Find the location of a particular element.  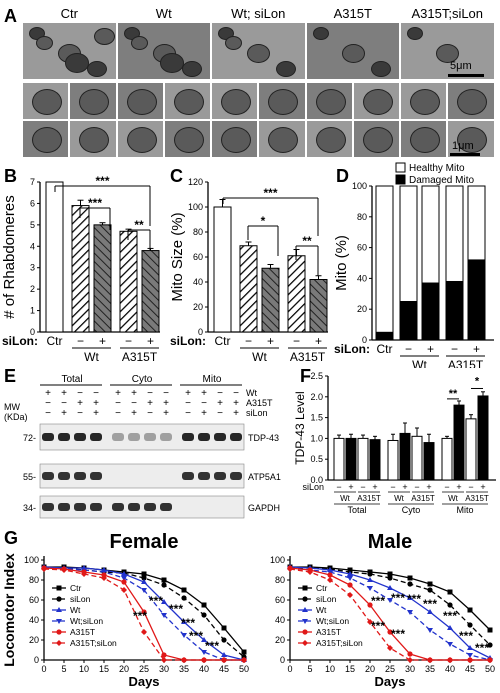

legend-label: Healthy Mito is located at coordinates (437, 168).